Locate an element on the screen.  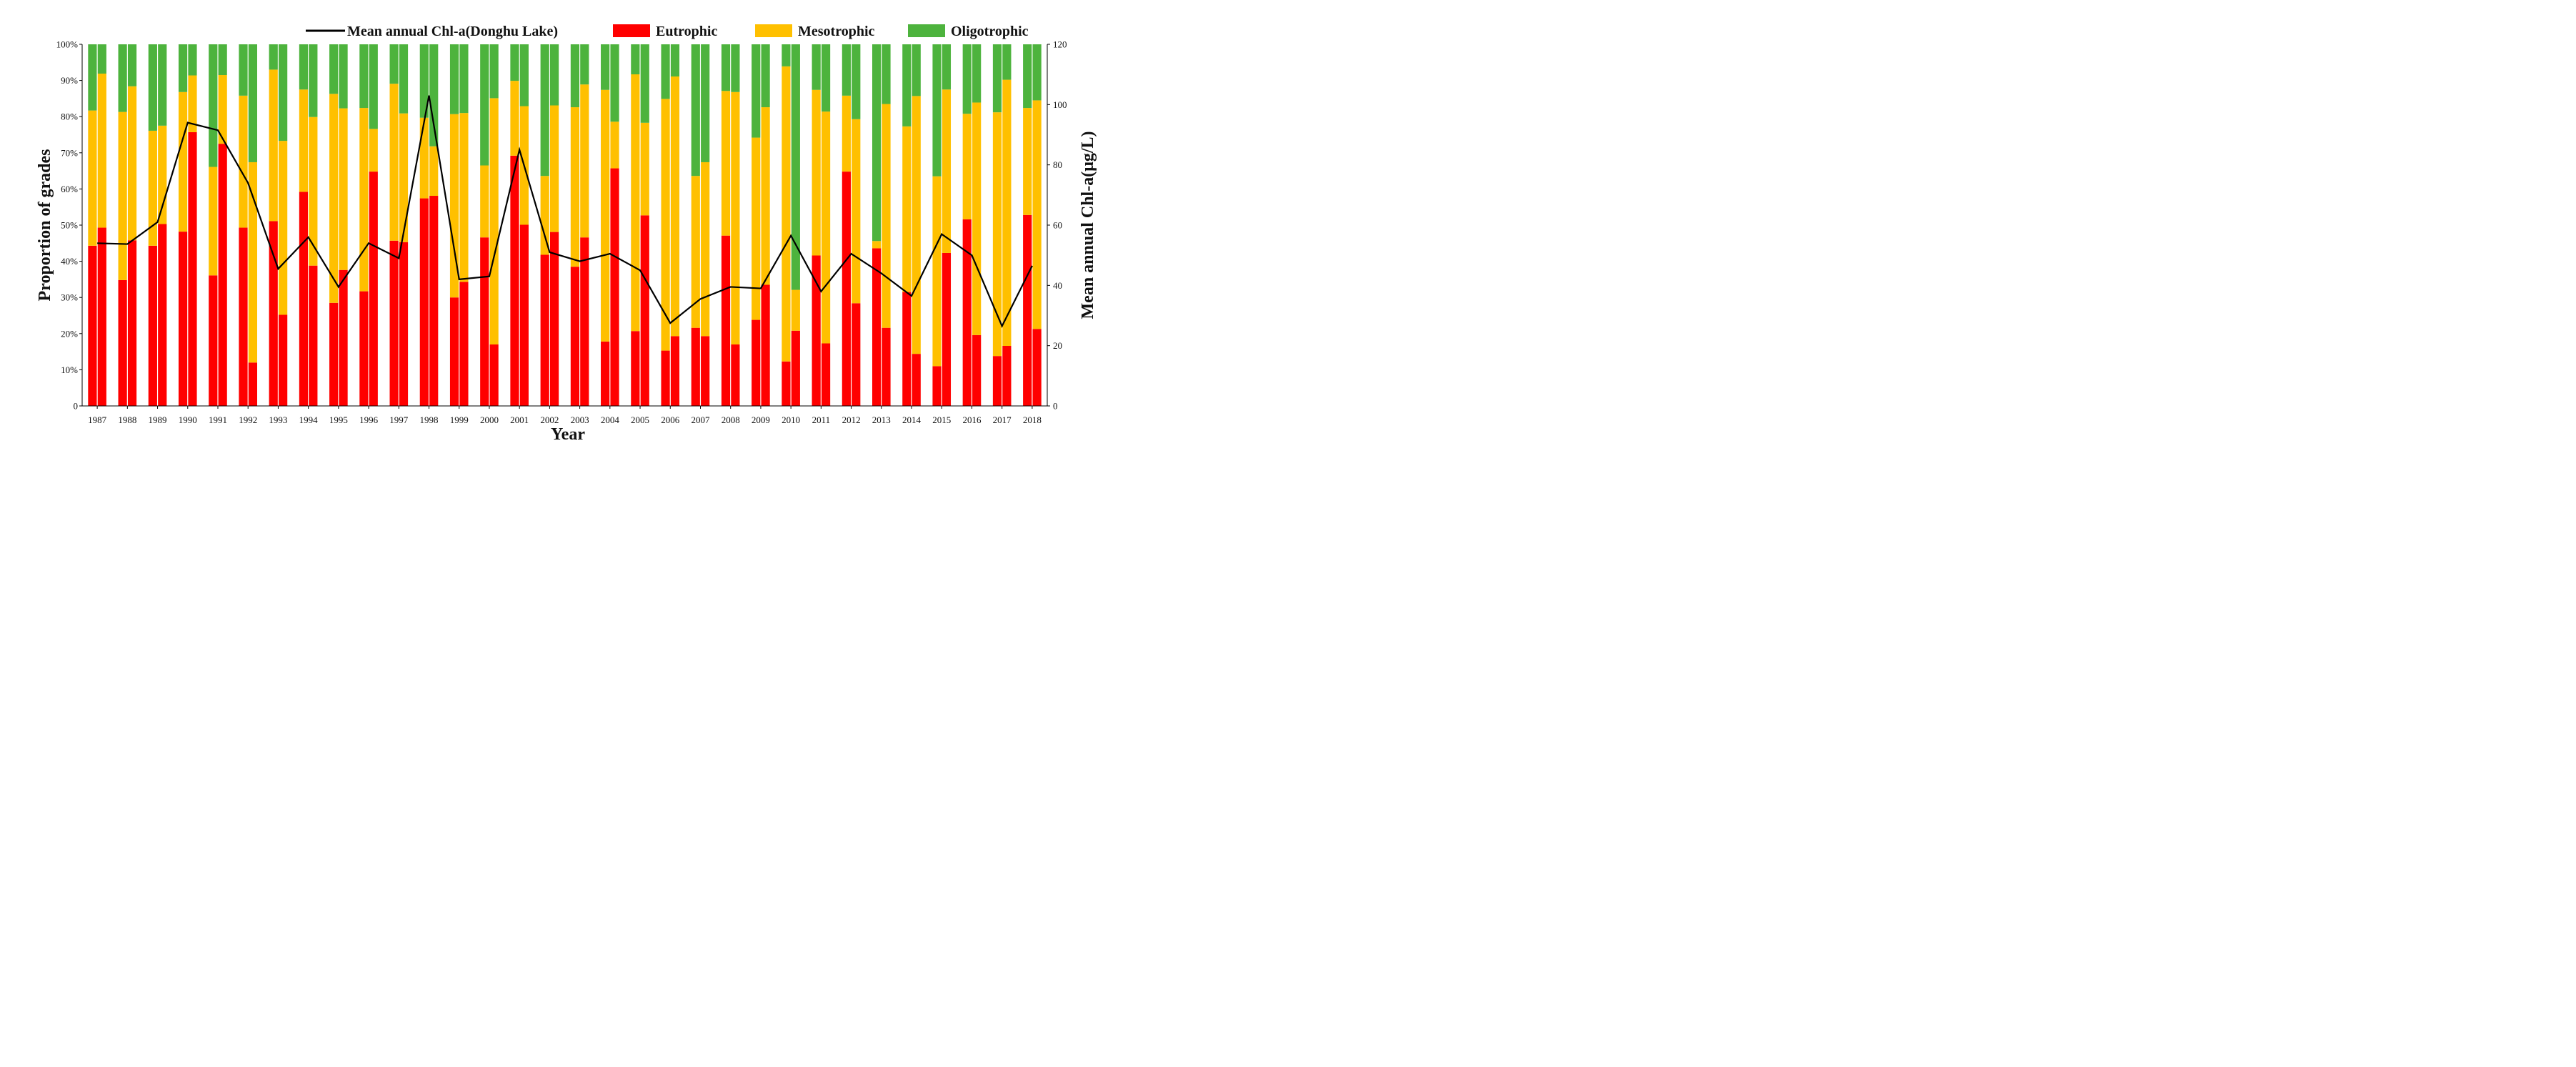
legend-swatch-mesotrophic is located at coordinates (773, 31).